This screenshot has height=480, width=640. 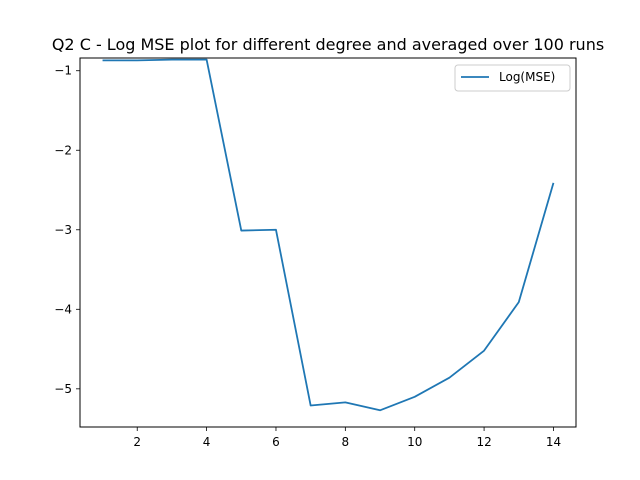 What do you see at coordinates (483, 442) in the screenshot?
I see `x-tick-label: 12` at bounding box center [483, 442].